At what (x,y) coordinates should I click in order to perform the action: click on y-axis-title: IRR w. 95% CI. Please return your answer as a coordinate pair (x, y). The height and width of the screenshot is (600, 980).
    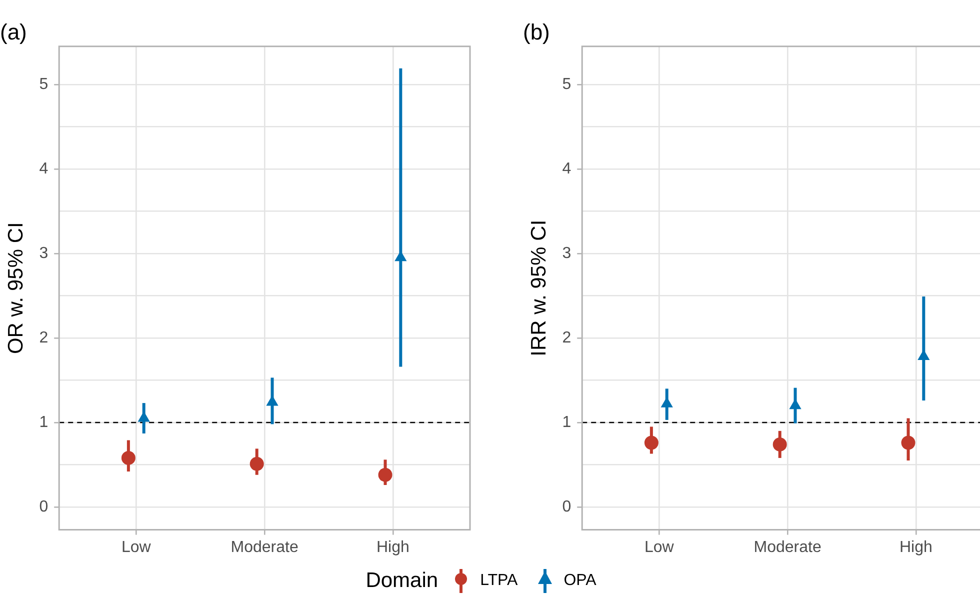
    Looking at the image, I should click on (538, 288).